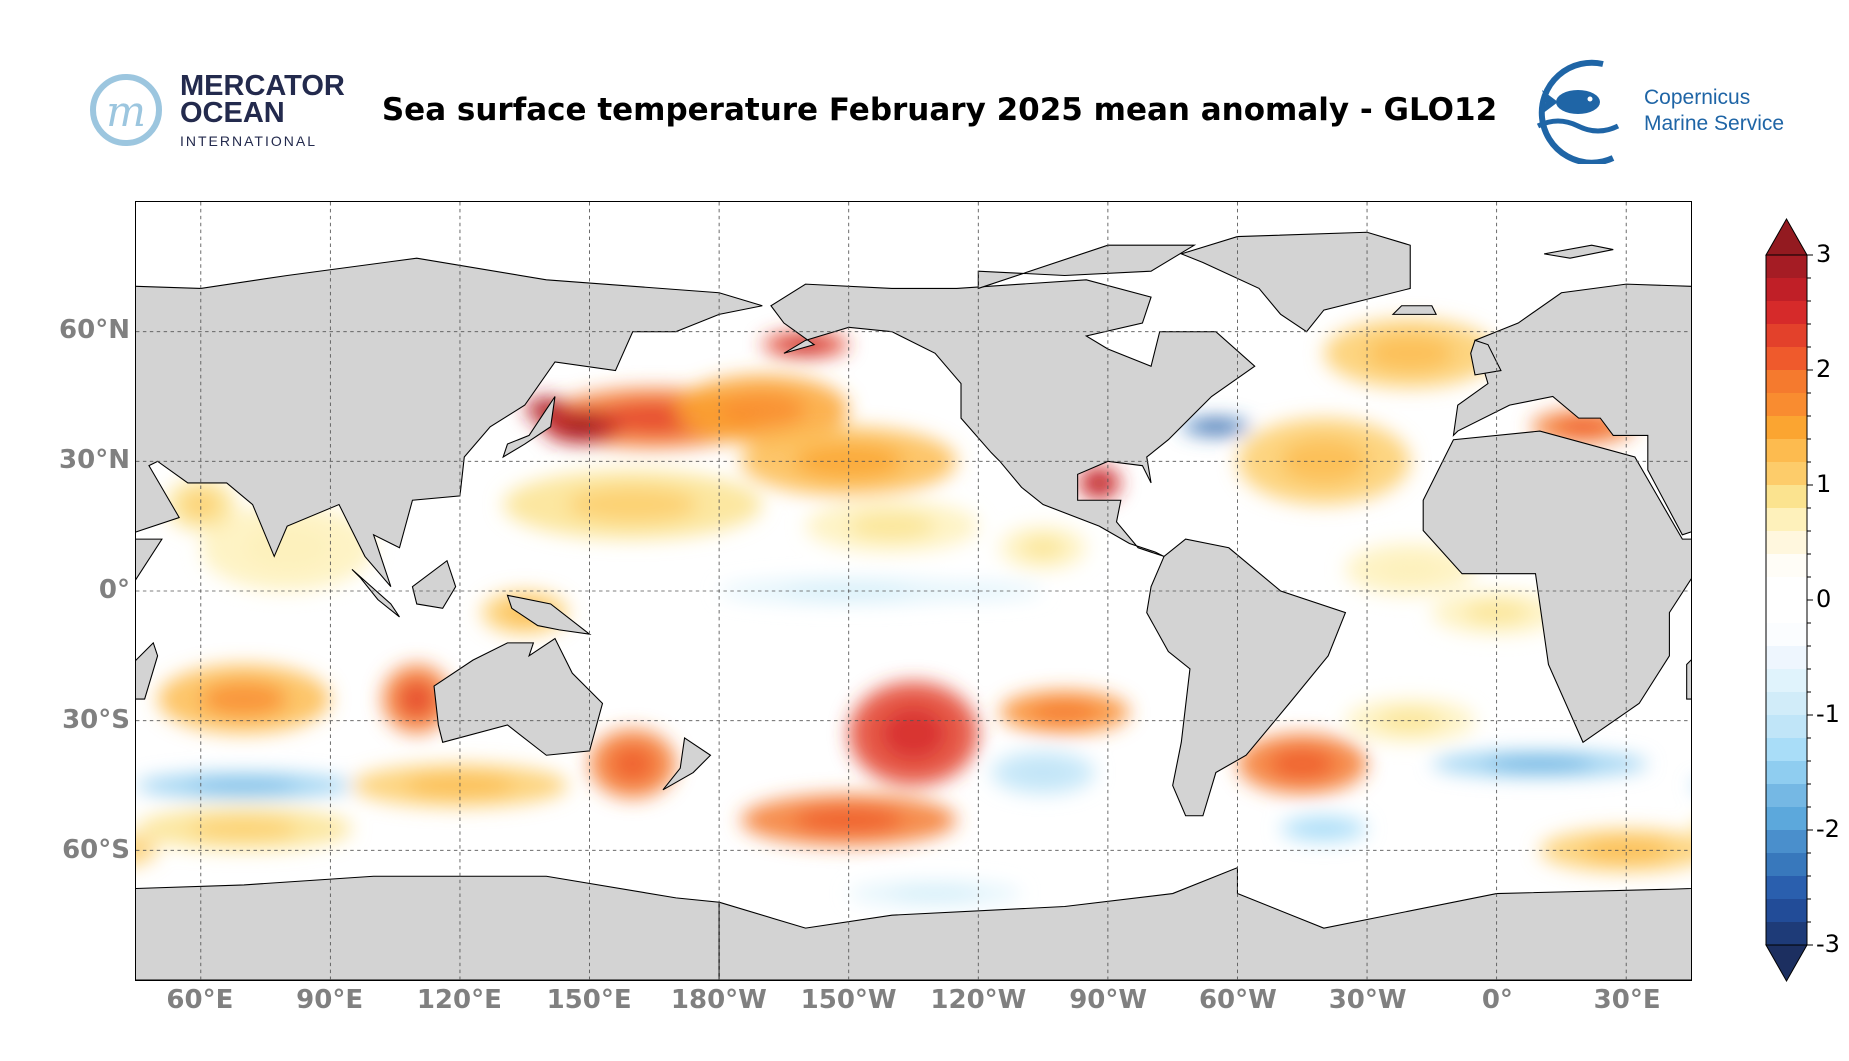 Image resolution: width=1849 pixels, height=1061 pixels. Describe the element at coordinates (1578, 111) in the screenshot. I see `fish-icon` at that location.